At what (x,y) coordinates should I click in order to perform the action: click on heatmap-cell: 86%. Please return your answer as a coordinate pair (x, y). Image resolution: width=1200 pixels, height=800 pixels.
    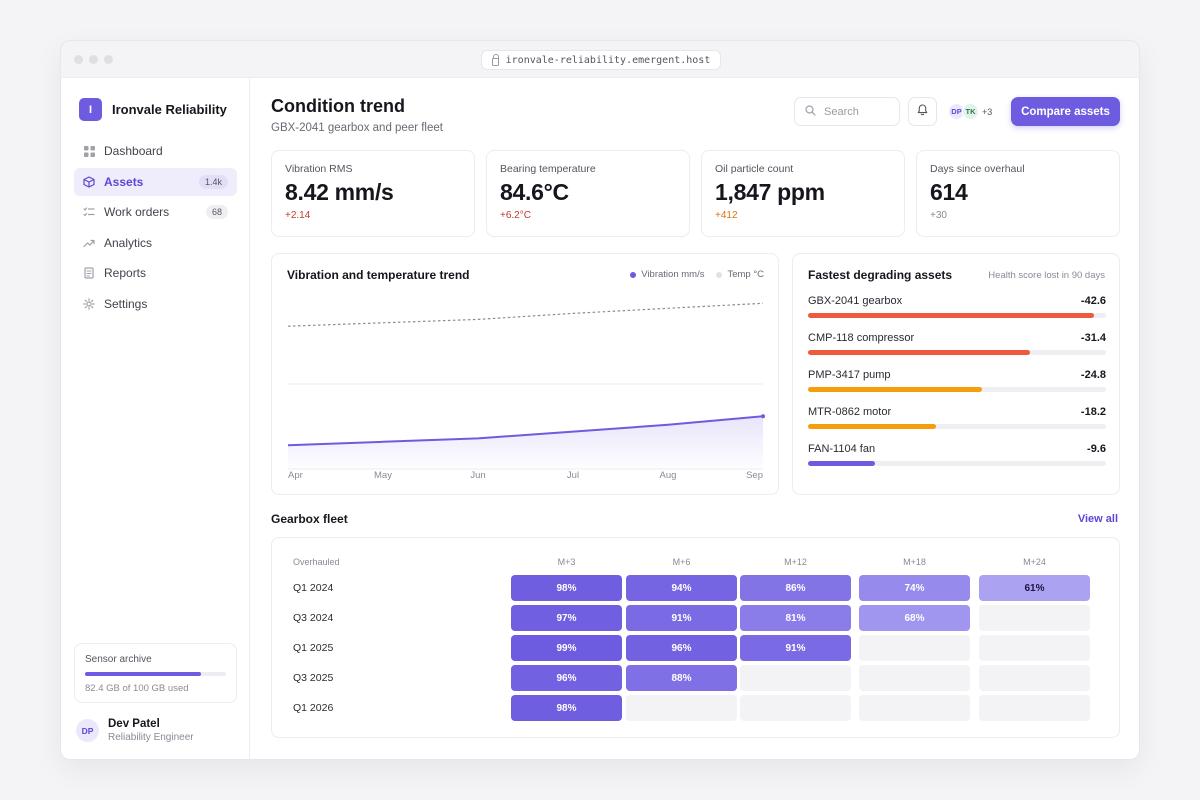
    Looking at the image, I should click on (795, 588).